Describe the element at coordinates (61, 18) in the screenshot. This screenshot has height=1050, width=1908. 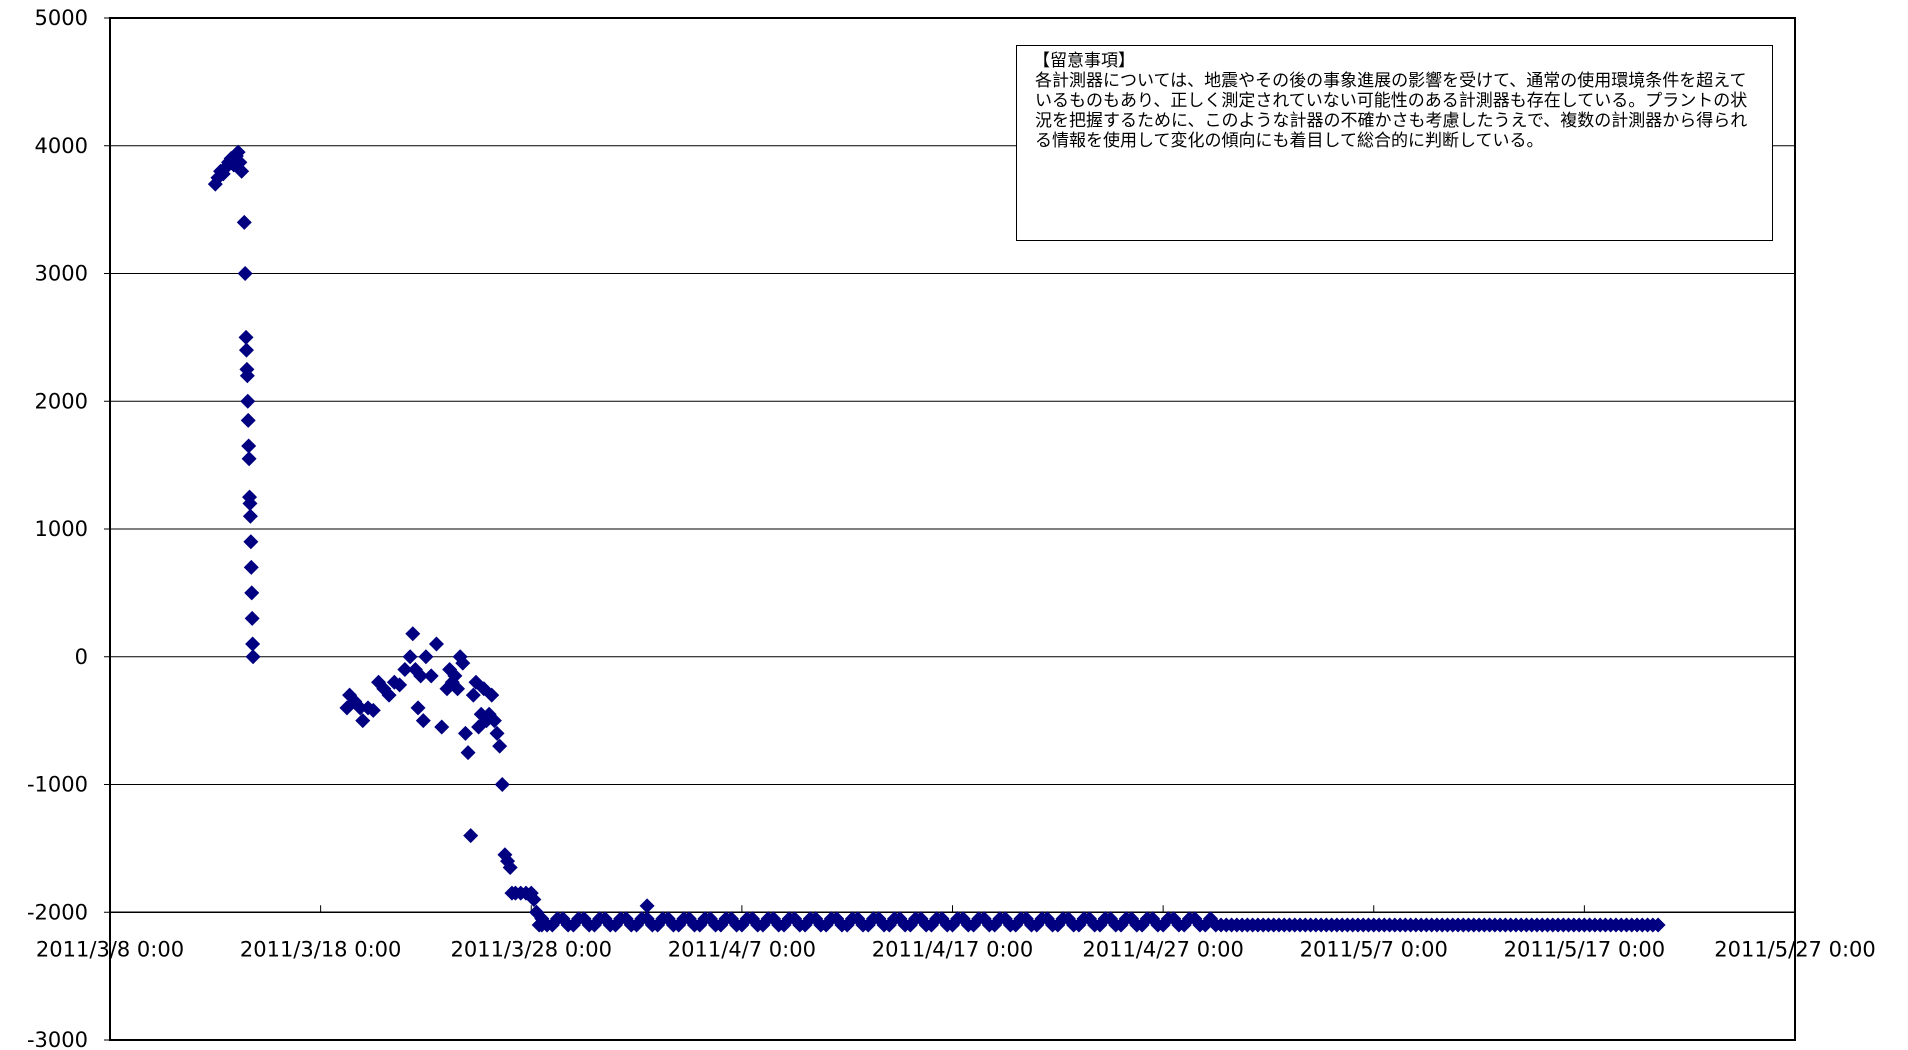
I see `y-tick-label: 5000` at that location.